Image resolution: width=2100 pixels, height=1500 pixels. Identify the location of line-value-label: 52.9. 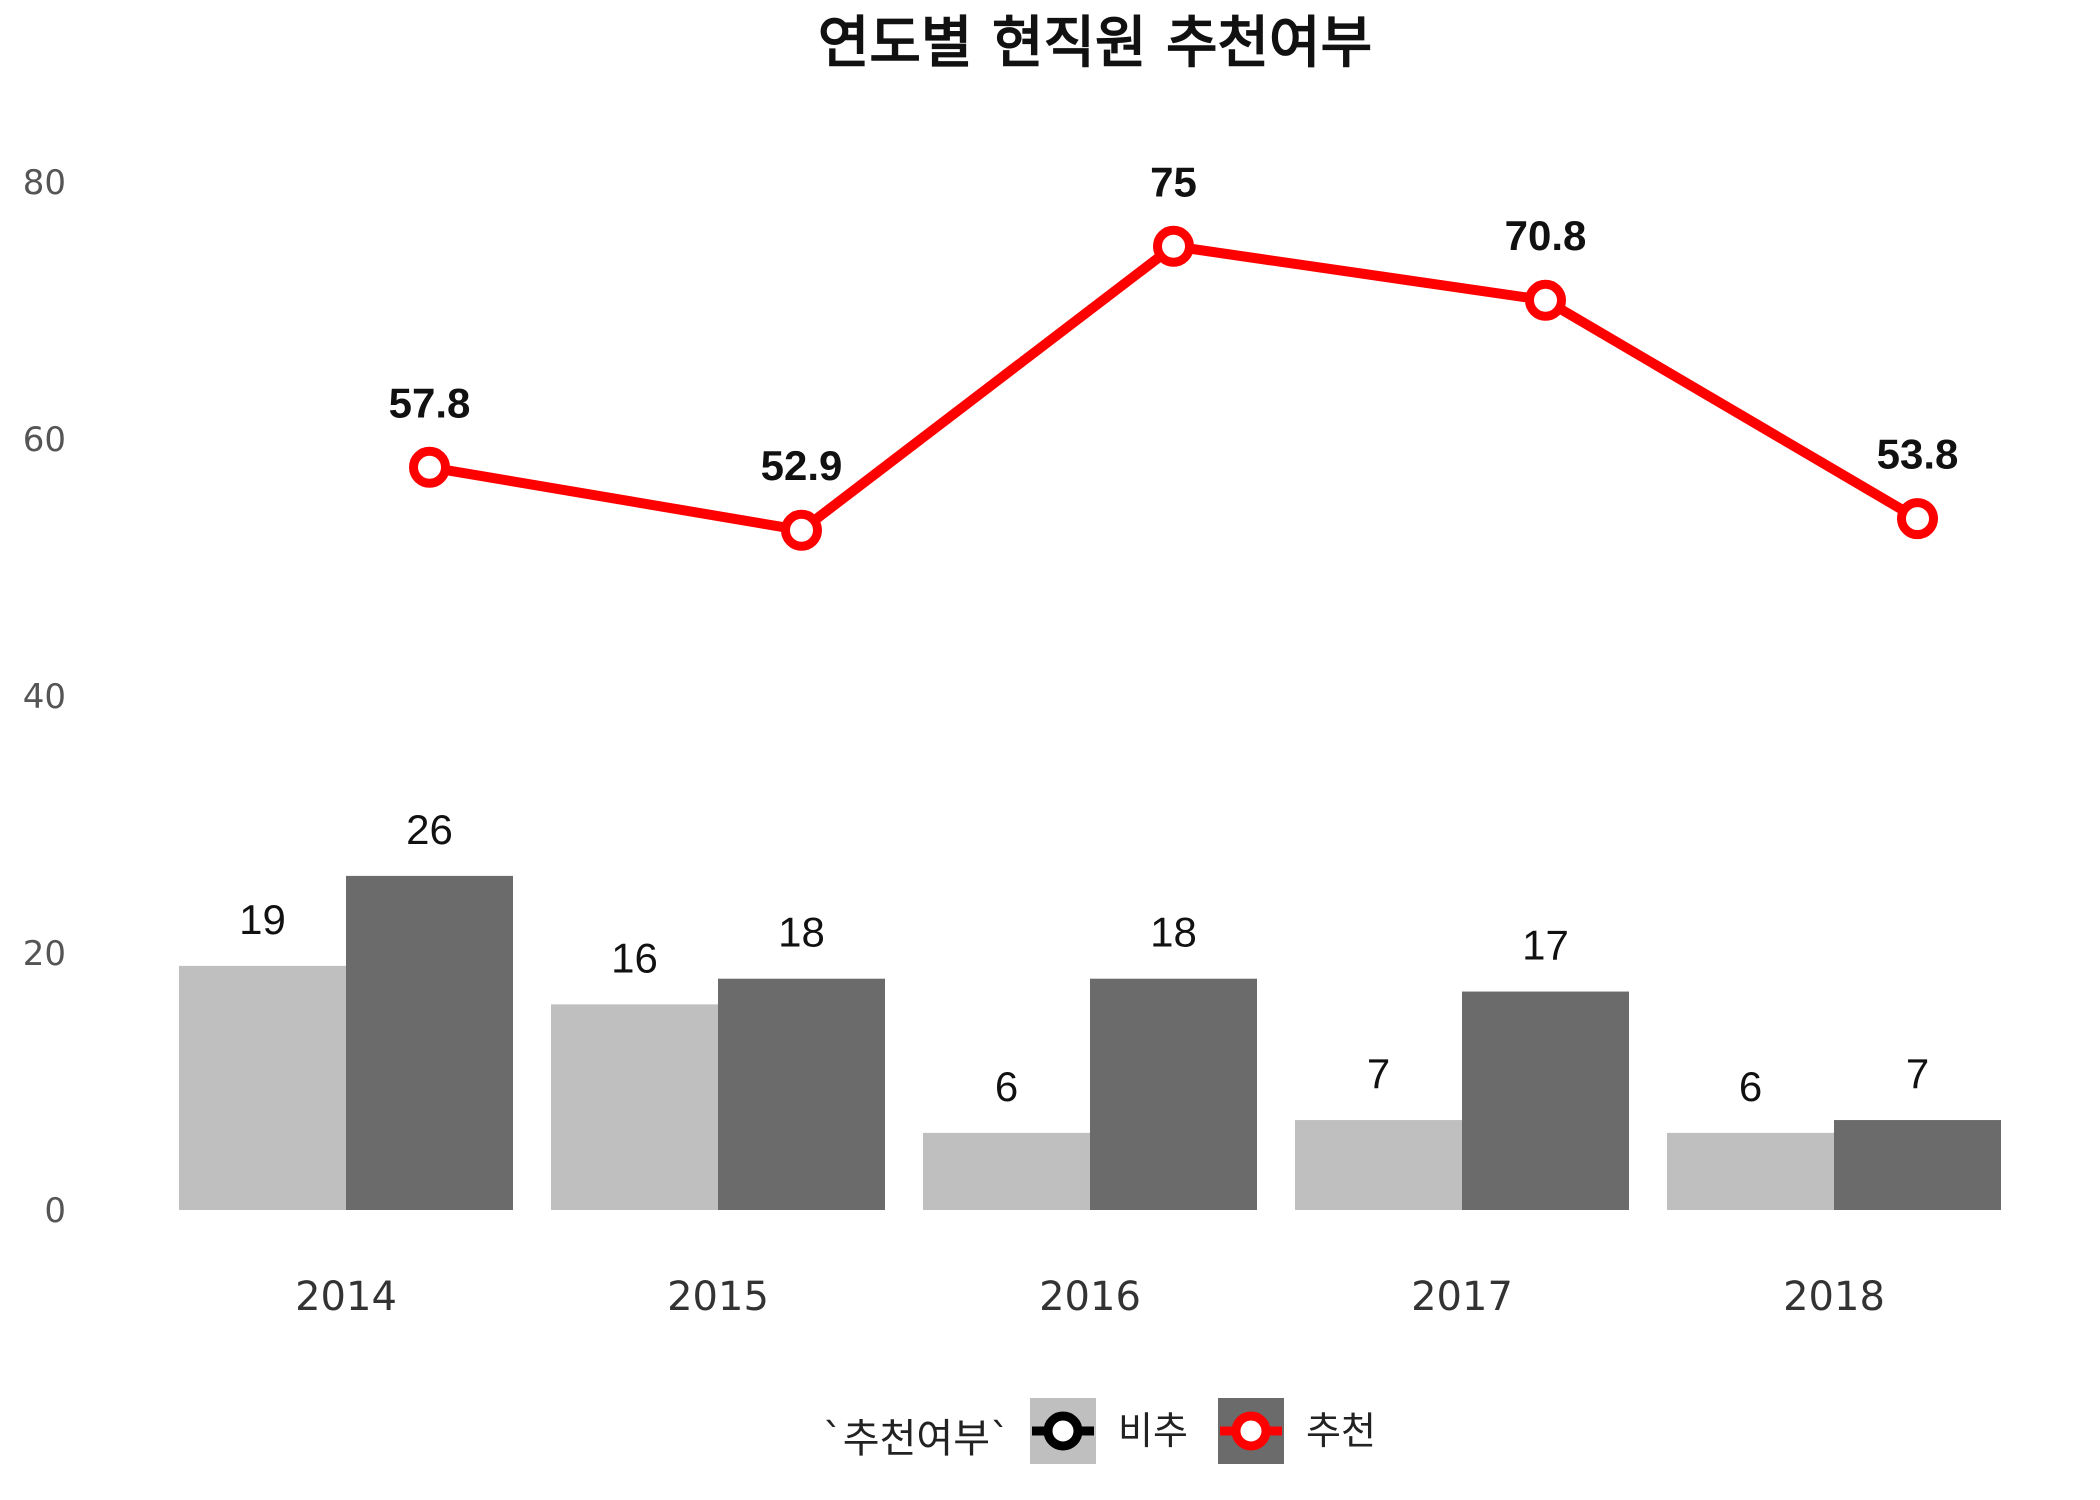
(802, 465).